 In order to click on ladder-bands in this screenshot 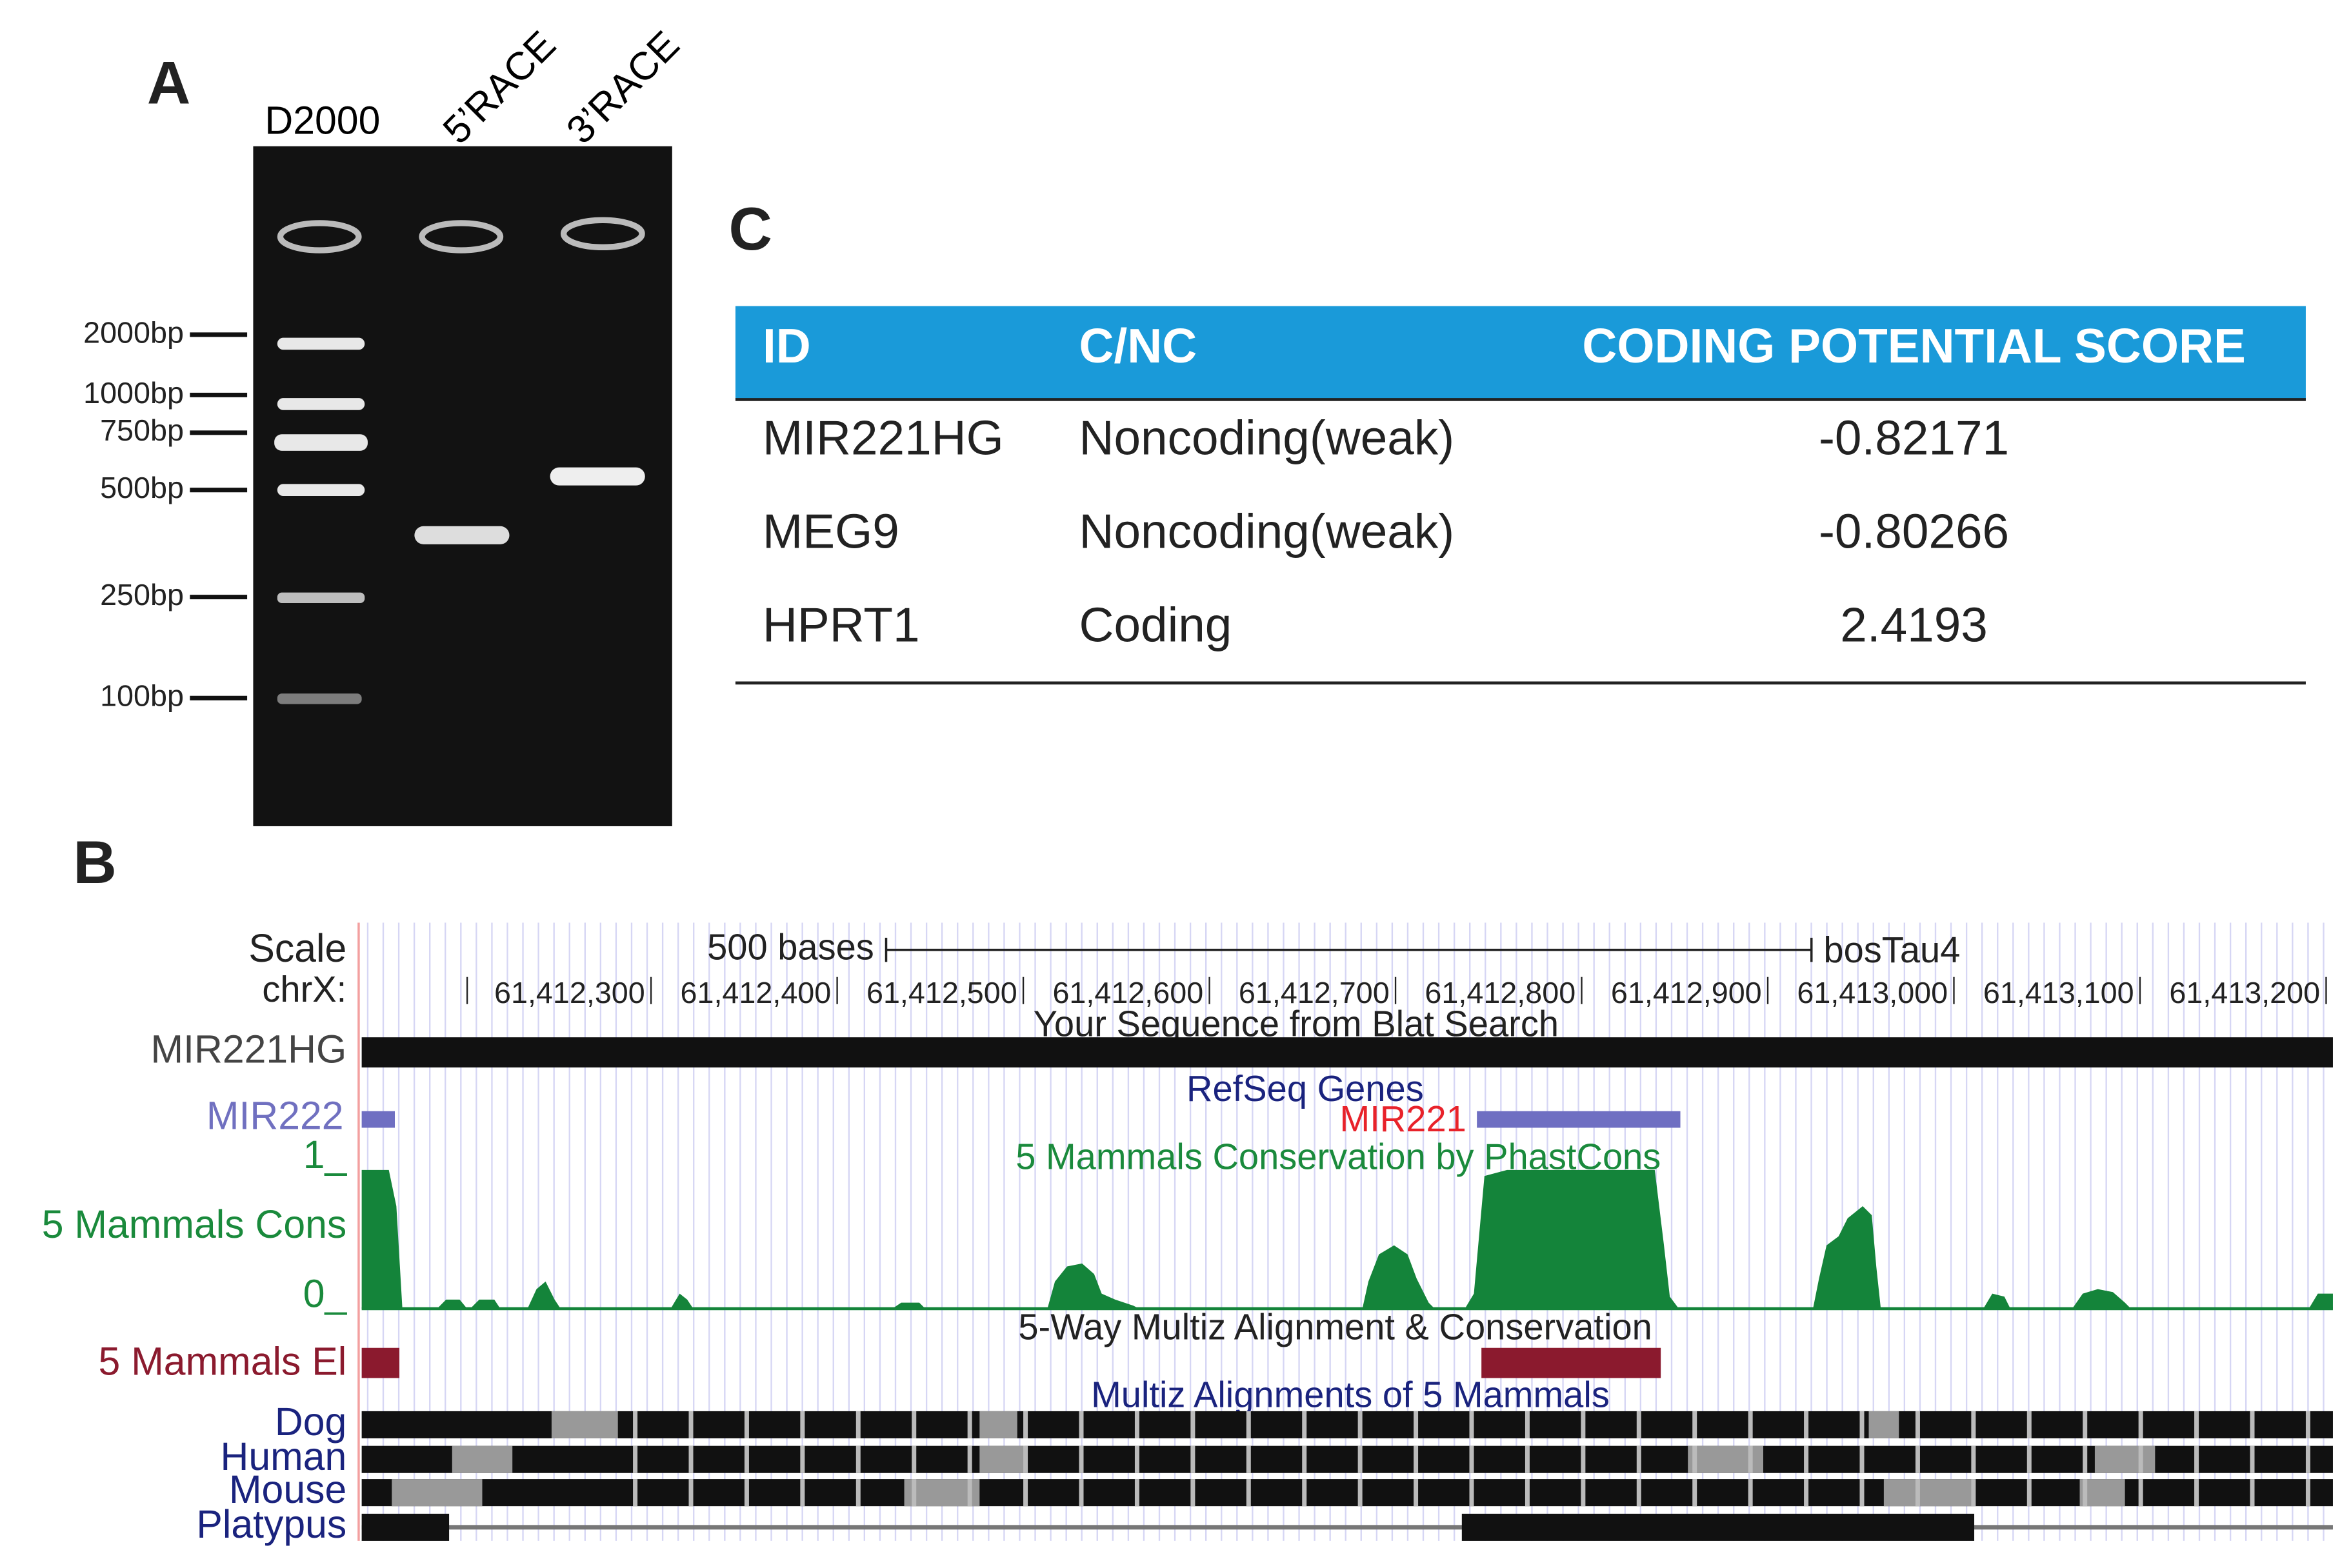, I will do `click(321, 520)`.